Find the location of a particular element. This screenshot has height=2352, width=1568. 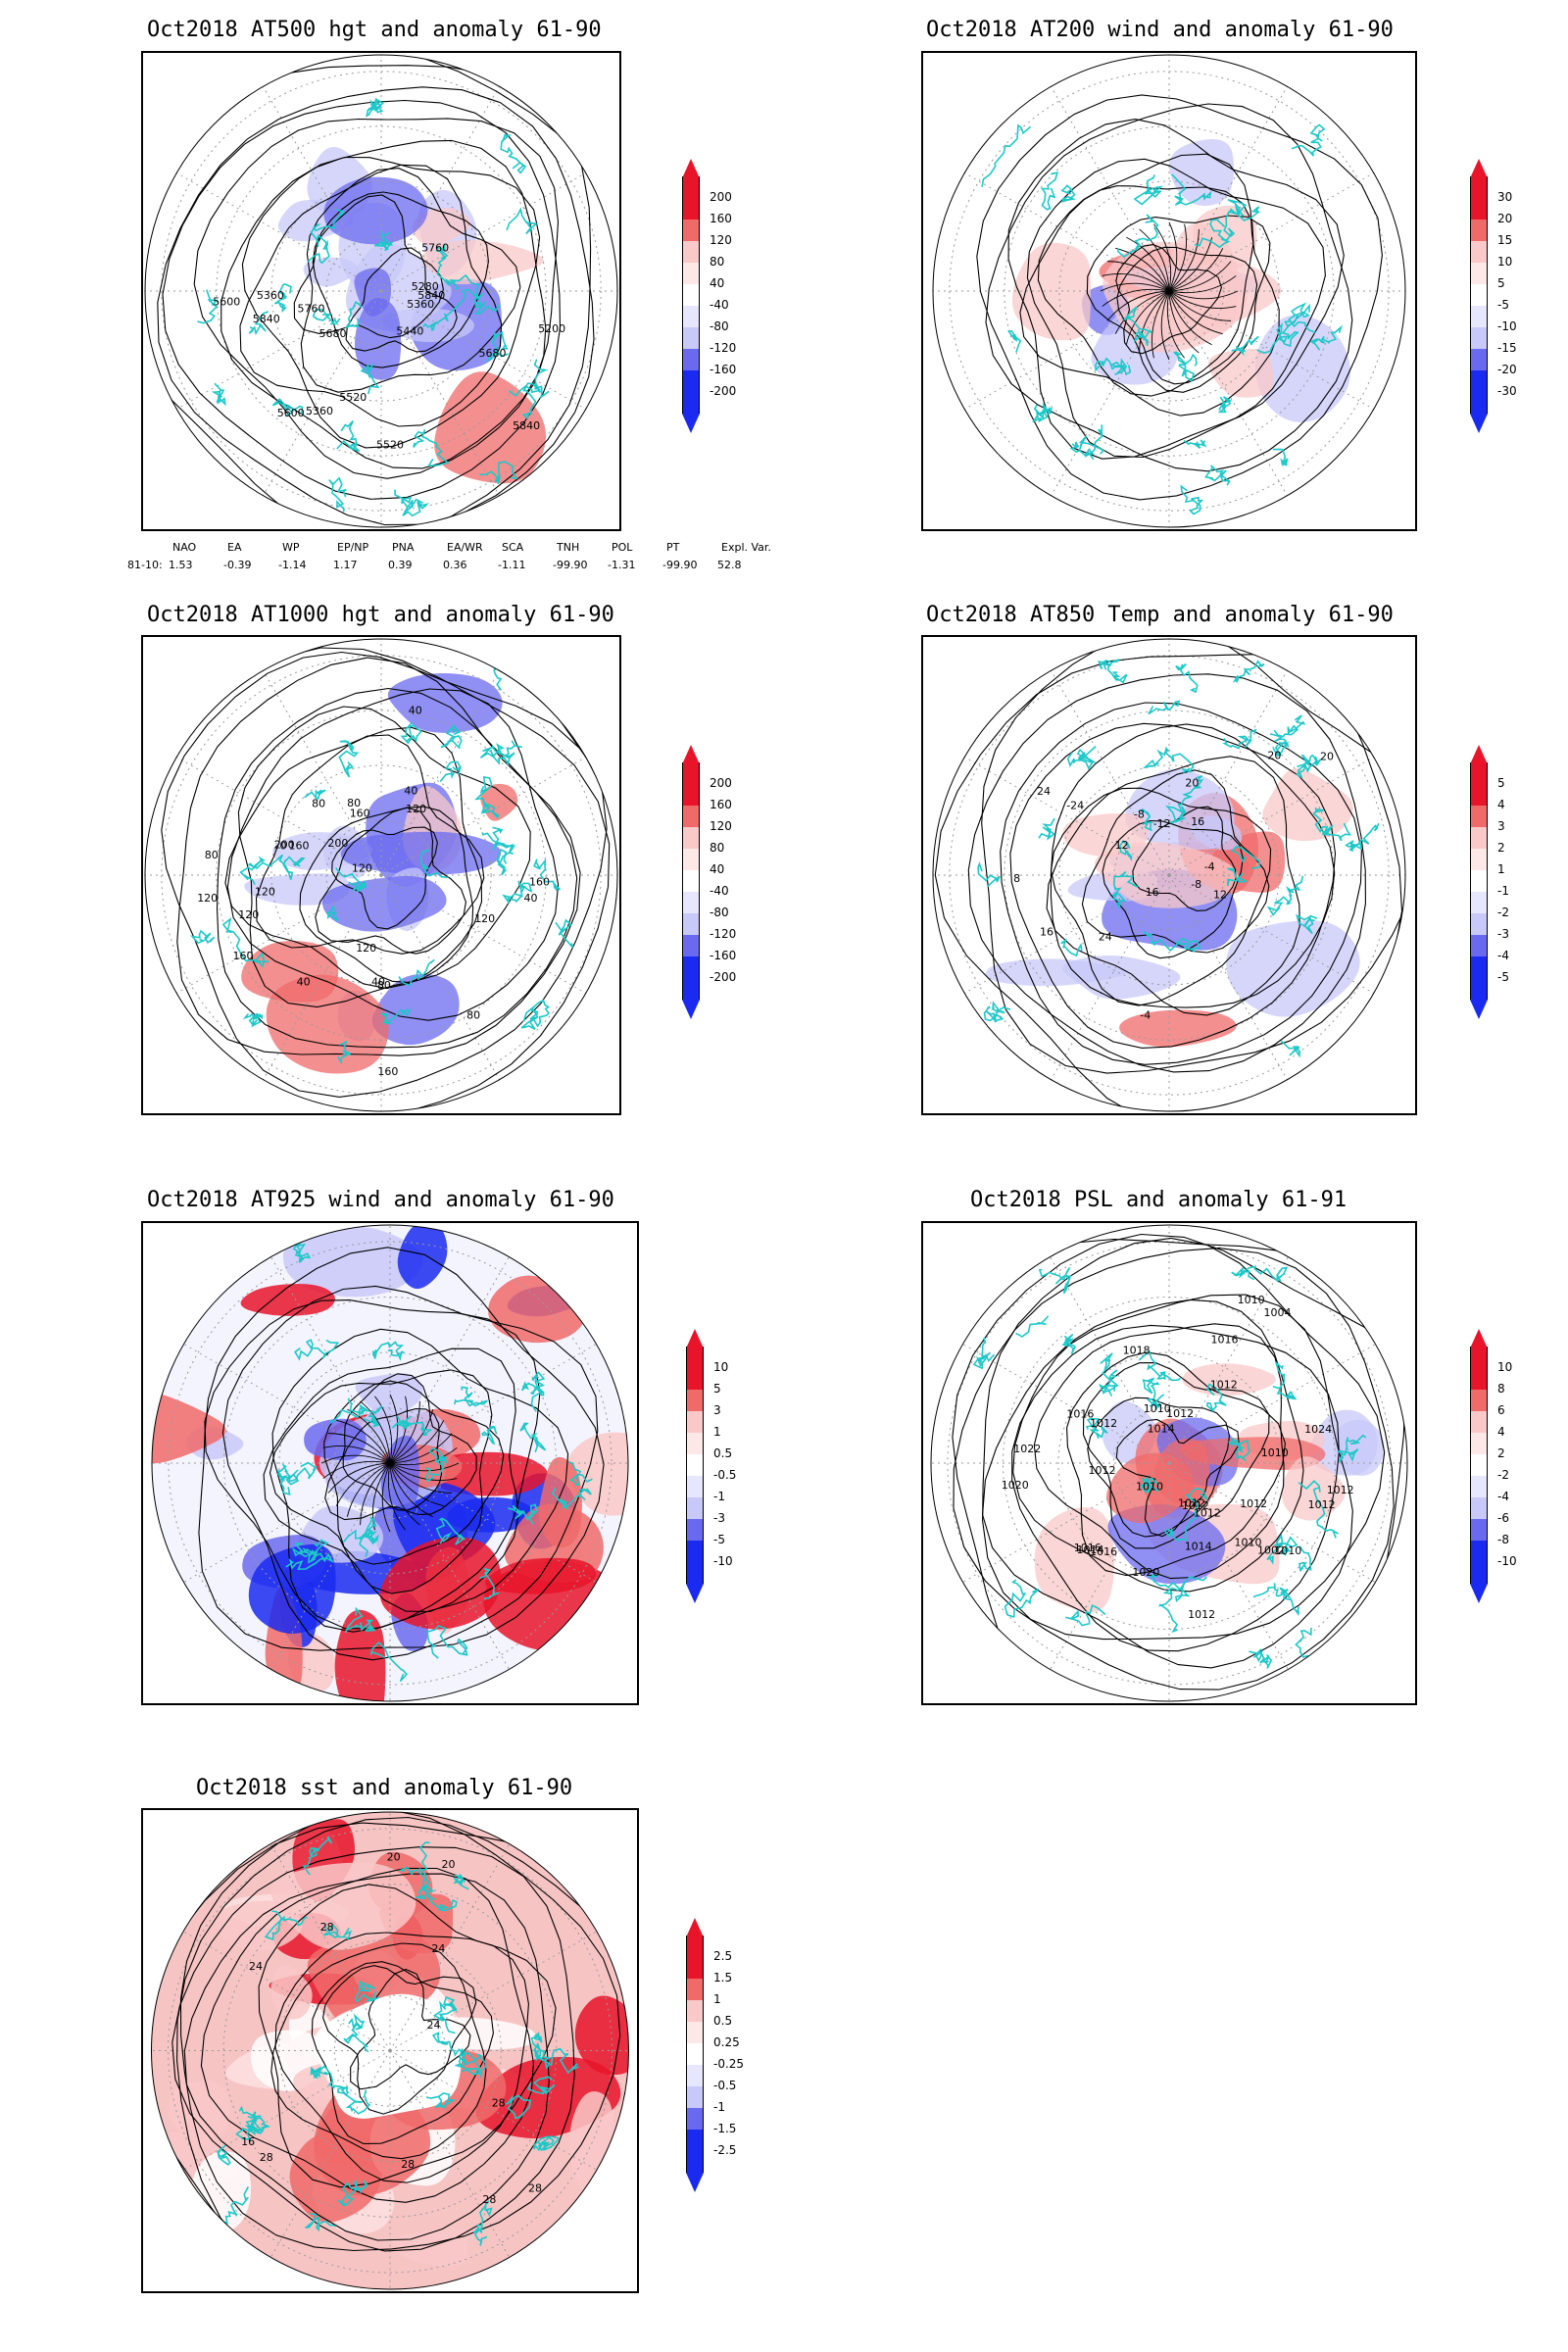

contour-label: 20 is located at coordinates (394, 1857).